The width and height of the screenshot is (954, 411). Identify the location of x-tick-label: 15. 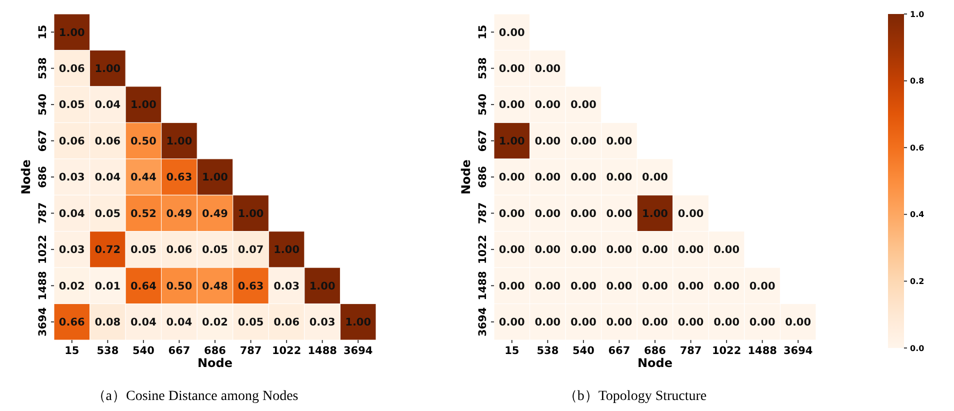
(72, 351).